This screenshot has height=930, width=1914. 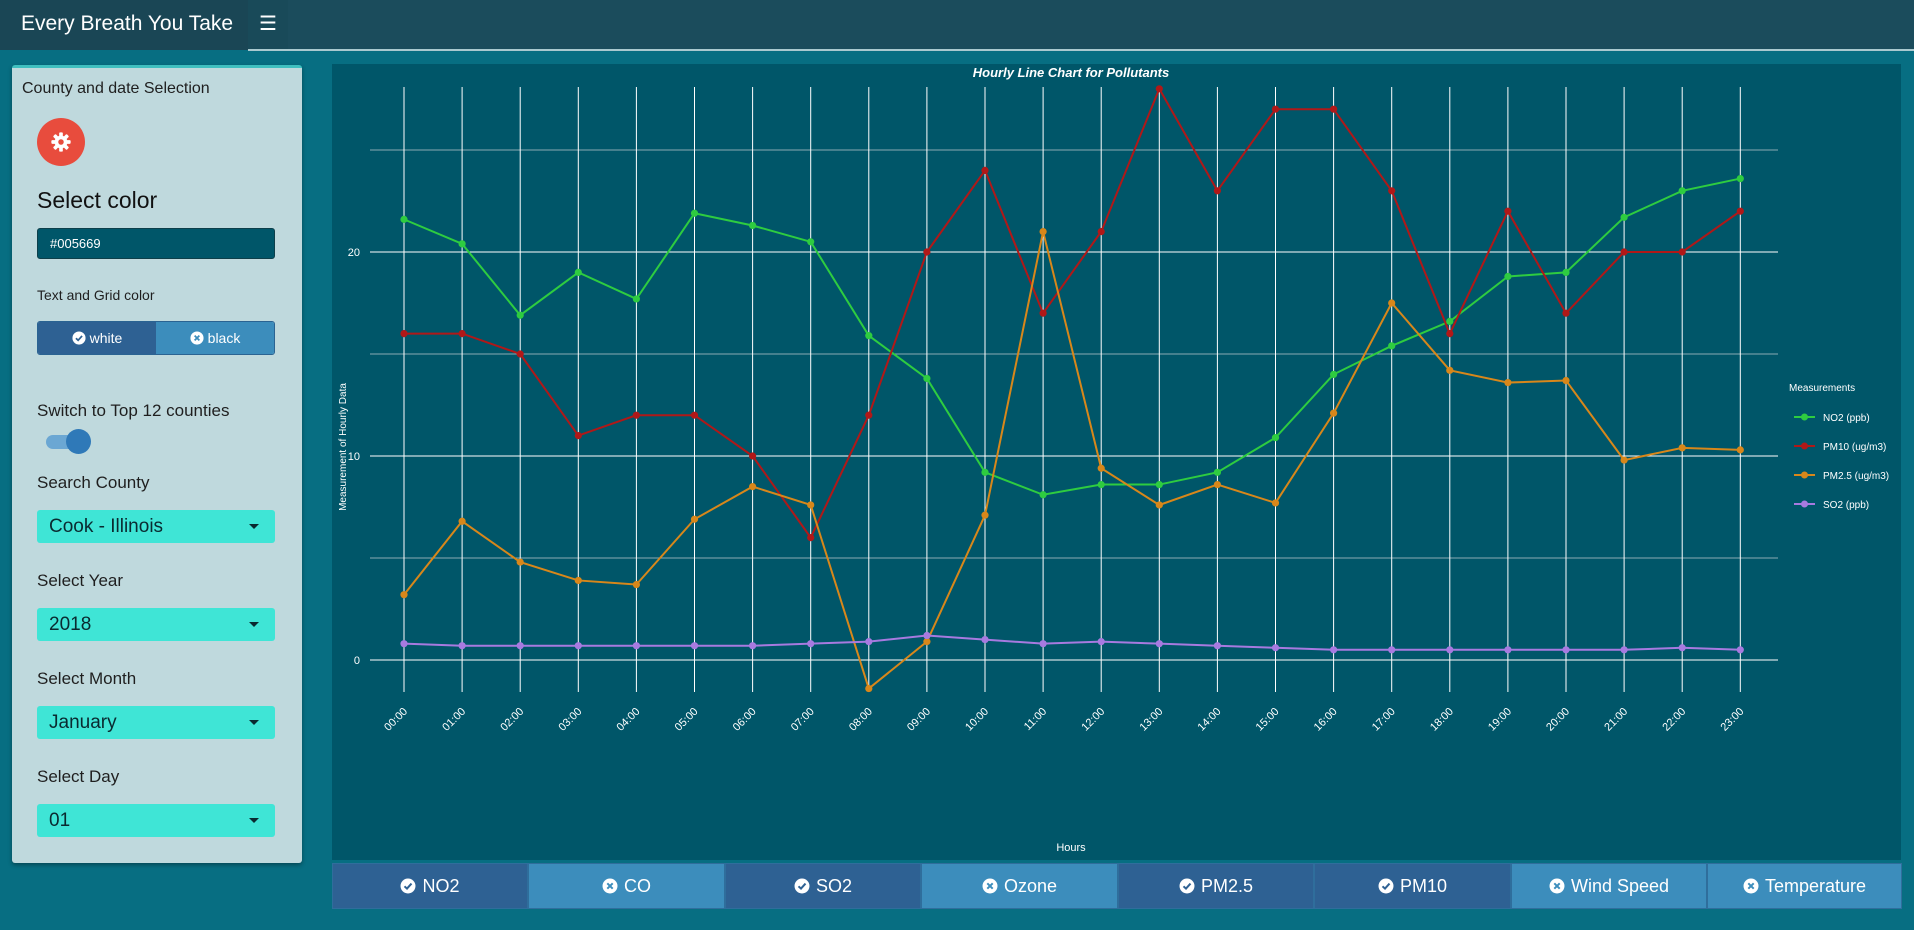 What do you see at coordinates (156, 624) in the screenshot?
I see `year-select: 2018` at bounding box center [156, 624].